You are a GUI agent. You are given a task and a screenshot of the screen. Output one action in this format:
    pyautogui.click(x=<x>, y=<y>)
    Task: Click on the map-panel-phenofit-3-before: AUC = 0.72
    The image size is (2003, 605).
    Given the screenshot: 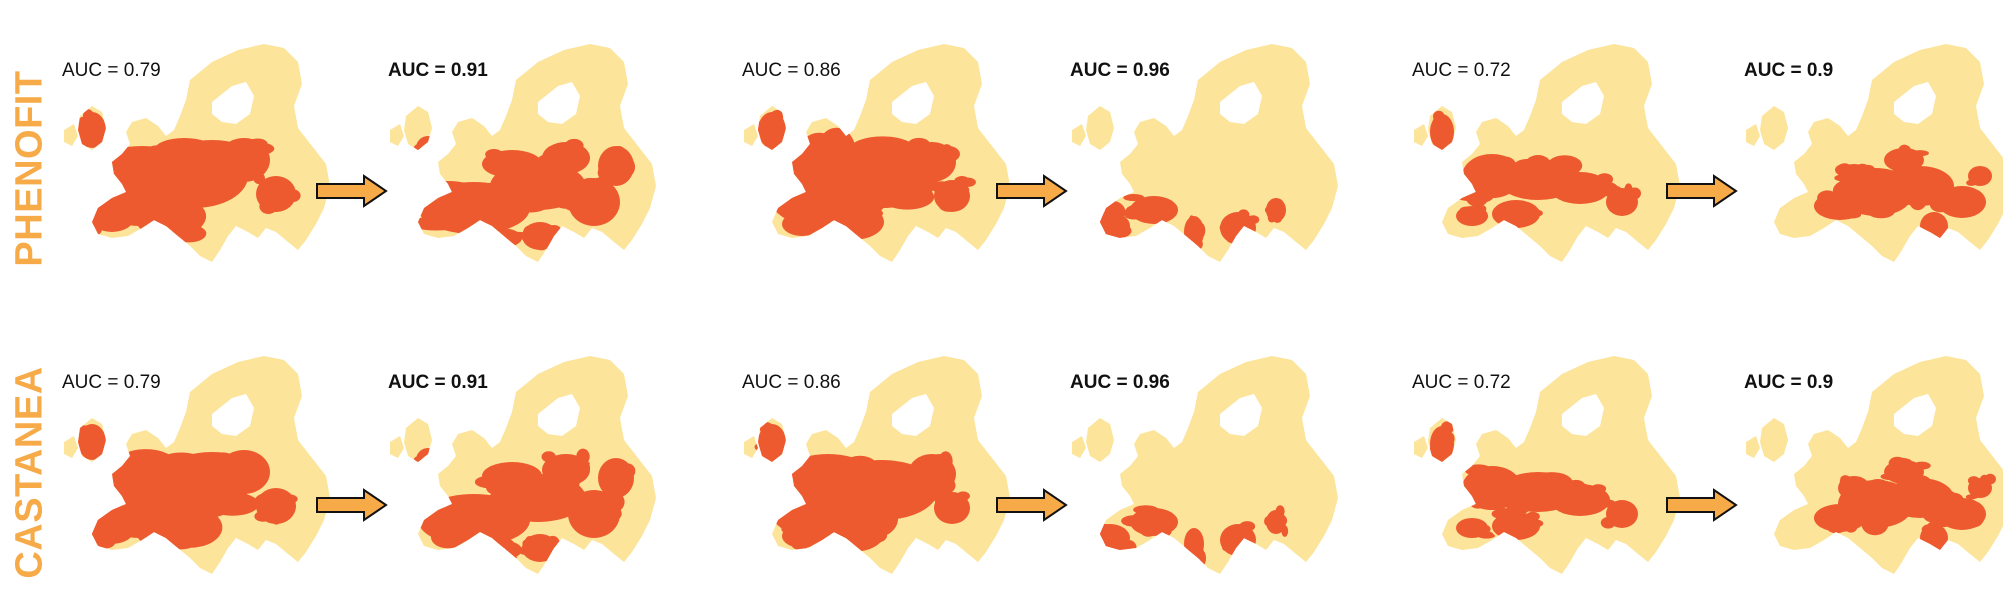 What is the action you would take?
    pyautogui.click(x=1546, y=164)
    